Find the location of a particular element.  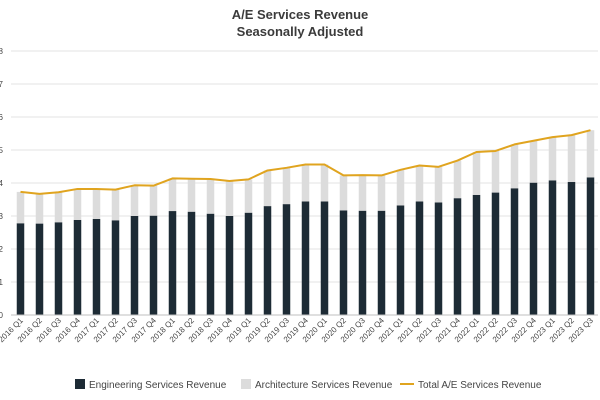

y-tick-label: 7 is located at coordinates (2, 84).